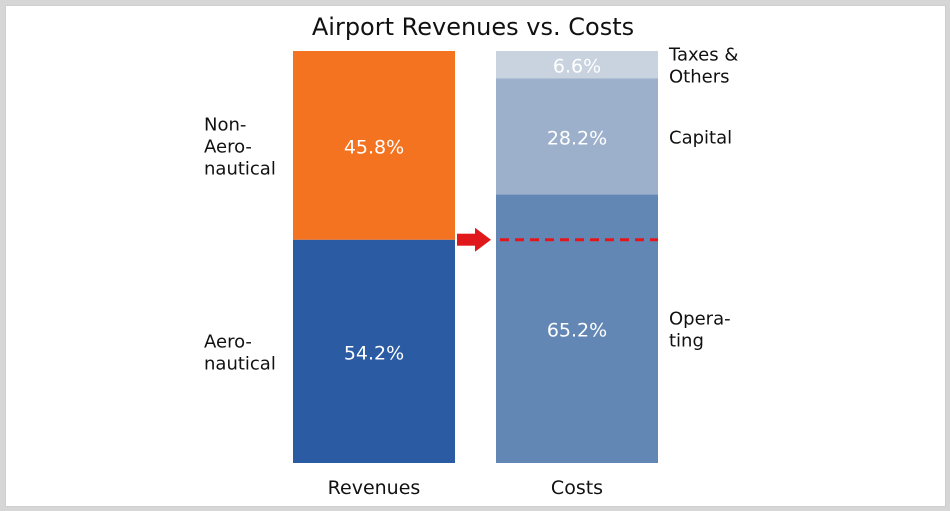 This screenshot has height=511, width=950. I want to click on overlay-layer, so click(557, 239).